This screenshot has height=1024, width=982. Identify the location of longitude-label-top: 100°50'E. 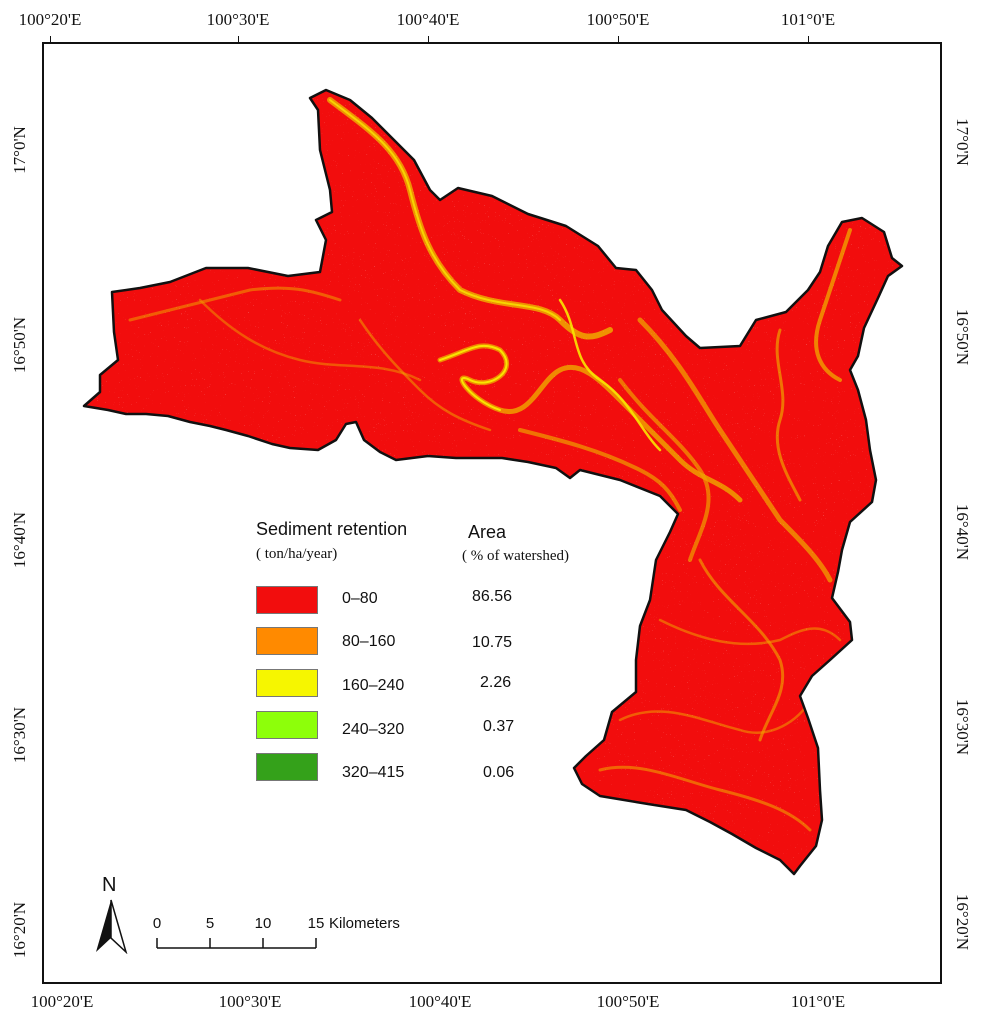
(618, 19).